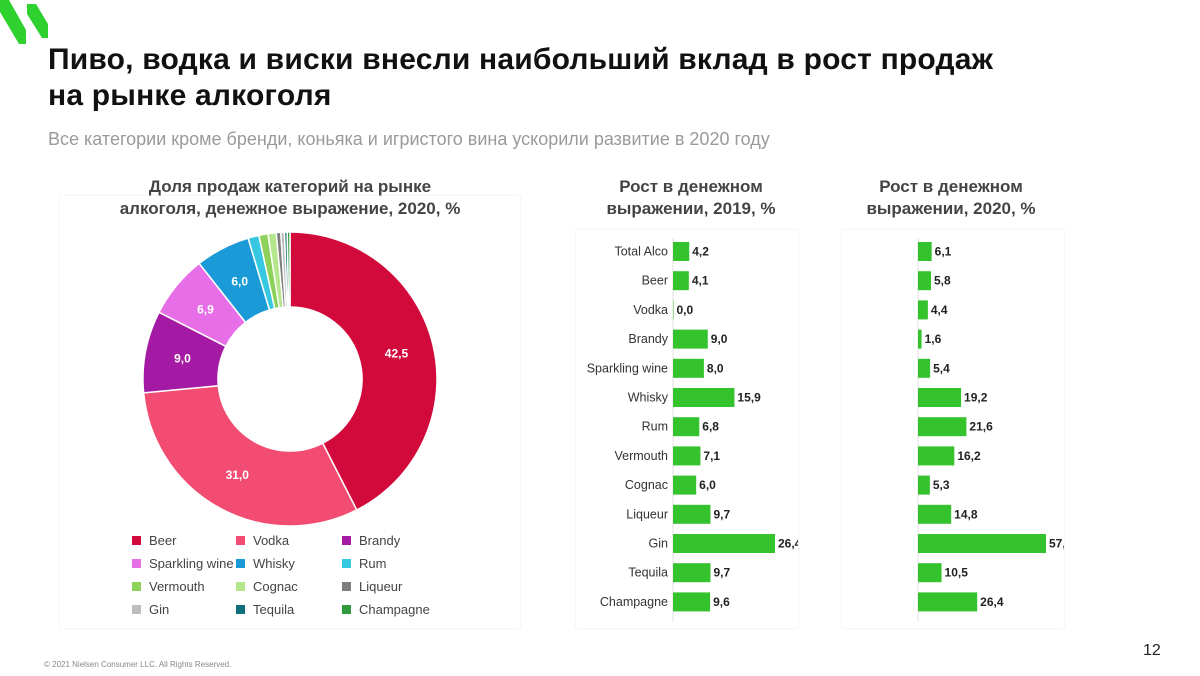 This screenshot has width=1200, height=676. Describe the element at coordinates (634, 602) in the screenshot. I see `category-label-champagne: Champagne` at that location.